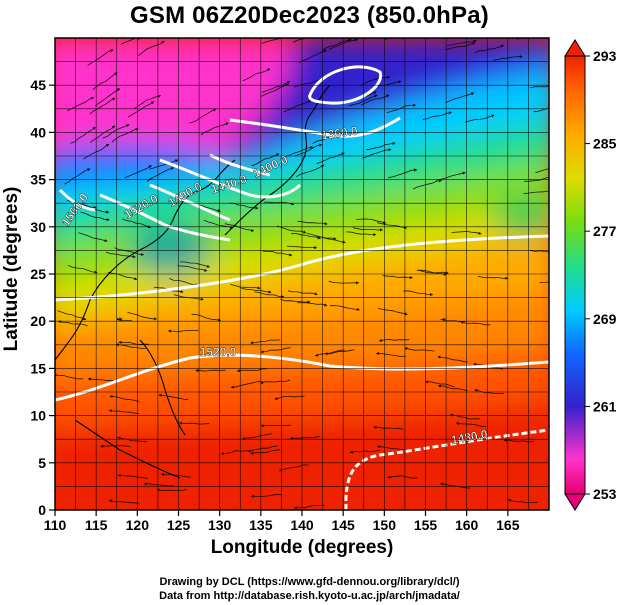  Describe the element at coordinates (96, 525) in the screenshot. I see `x-tick-label: 115` at that location.